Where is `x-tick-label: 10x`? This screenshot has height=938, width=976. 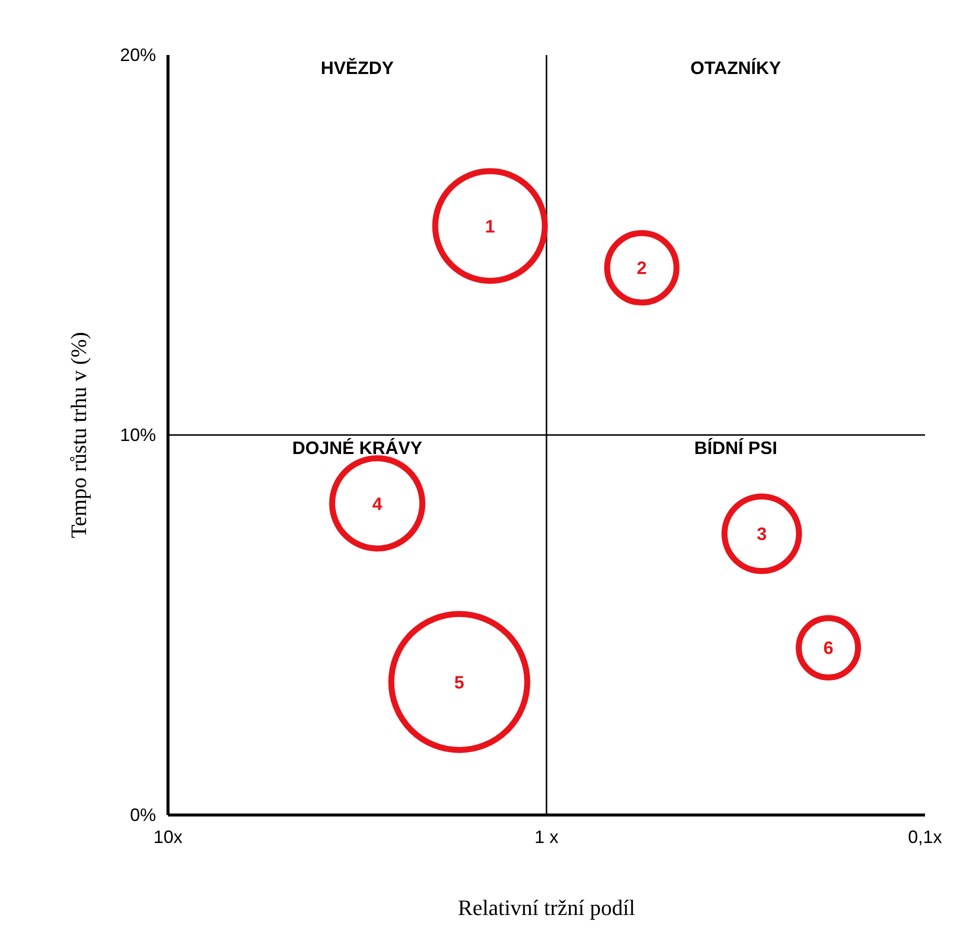 x-tick-label: 10x is located at coordinates (168, 837).